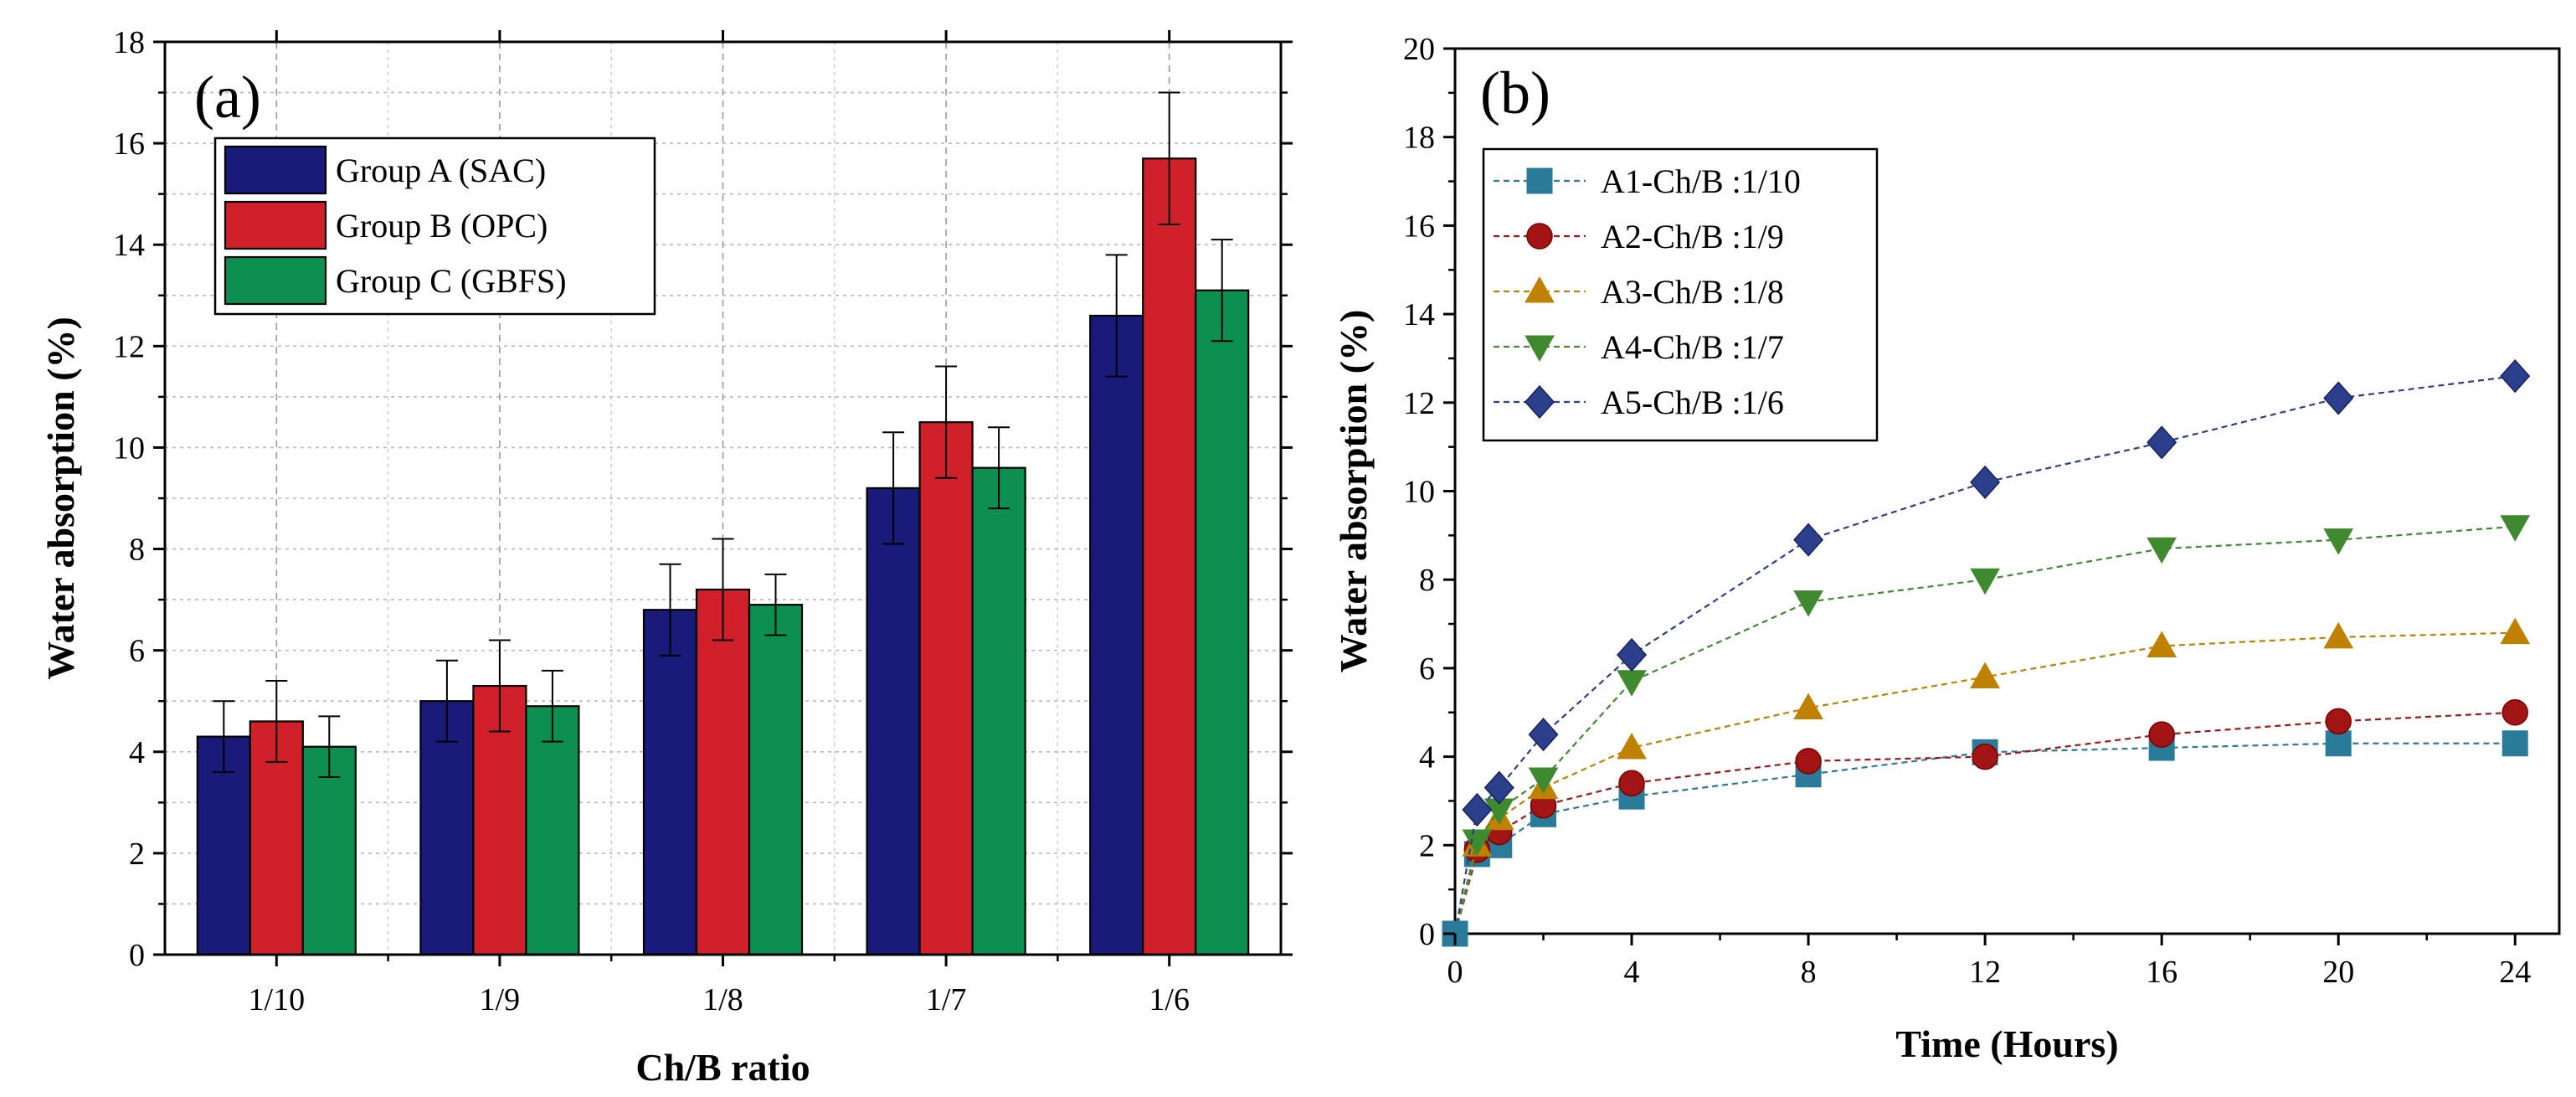 The image size is (2576, 1097). Describe the element at coordinates (1170, 999) in the screenshot. I see `x-tick-label: 1/6` at that location.